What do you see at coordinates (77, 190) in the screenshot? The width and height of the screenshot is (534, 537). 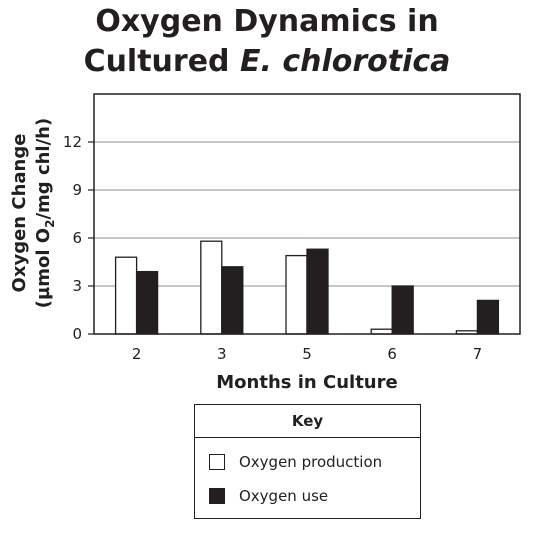 I see `y-tick-label: 9` at bounding box center [77, 190].